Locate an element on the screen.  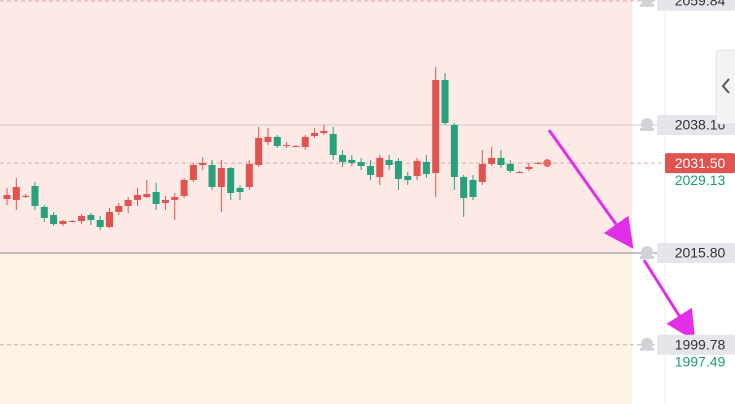
collapse-button is located at coordinates (725, 87).